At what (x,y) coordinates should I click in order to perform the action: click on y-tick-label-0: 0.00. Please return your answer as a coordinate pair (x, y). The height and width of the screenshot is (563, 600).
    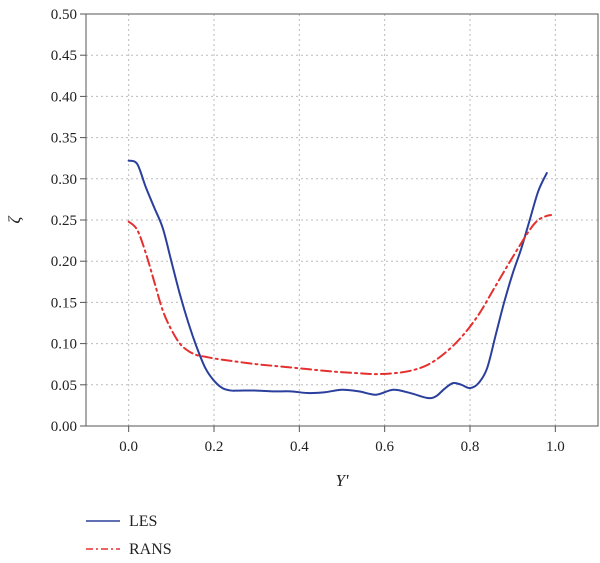
    Looking at the image, I should click on (64, 427).